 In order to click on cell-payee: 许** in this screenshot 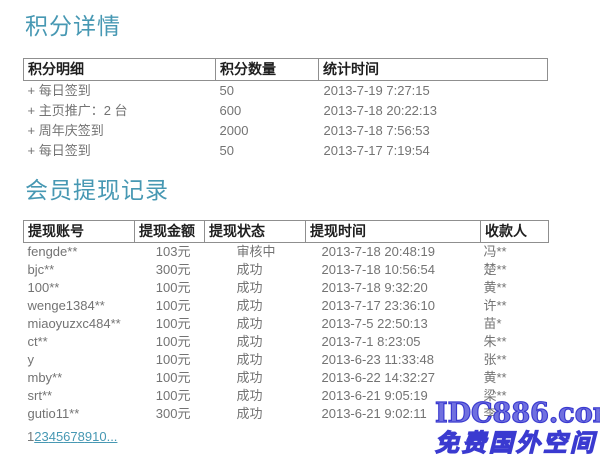, I will do `click(495, 305)`.